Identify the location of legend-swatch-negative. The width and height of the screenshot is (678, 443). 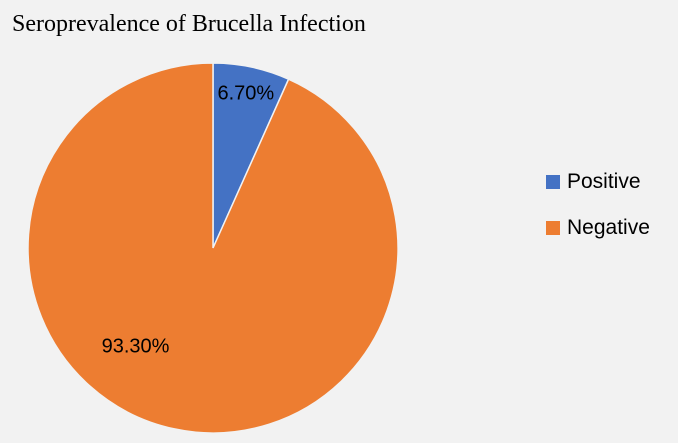
(553, 228).